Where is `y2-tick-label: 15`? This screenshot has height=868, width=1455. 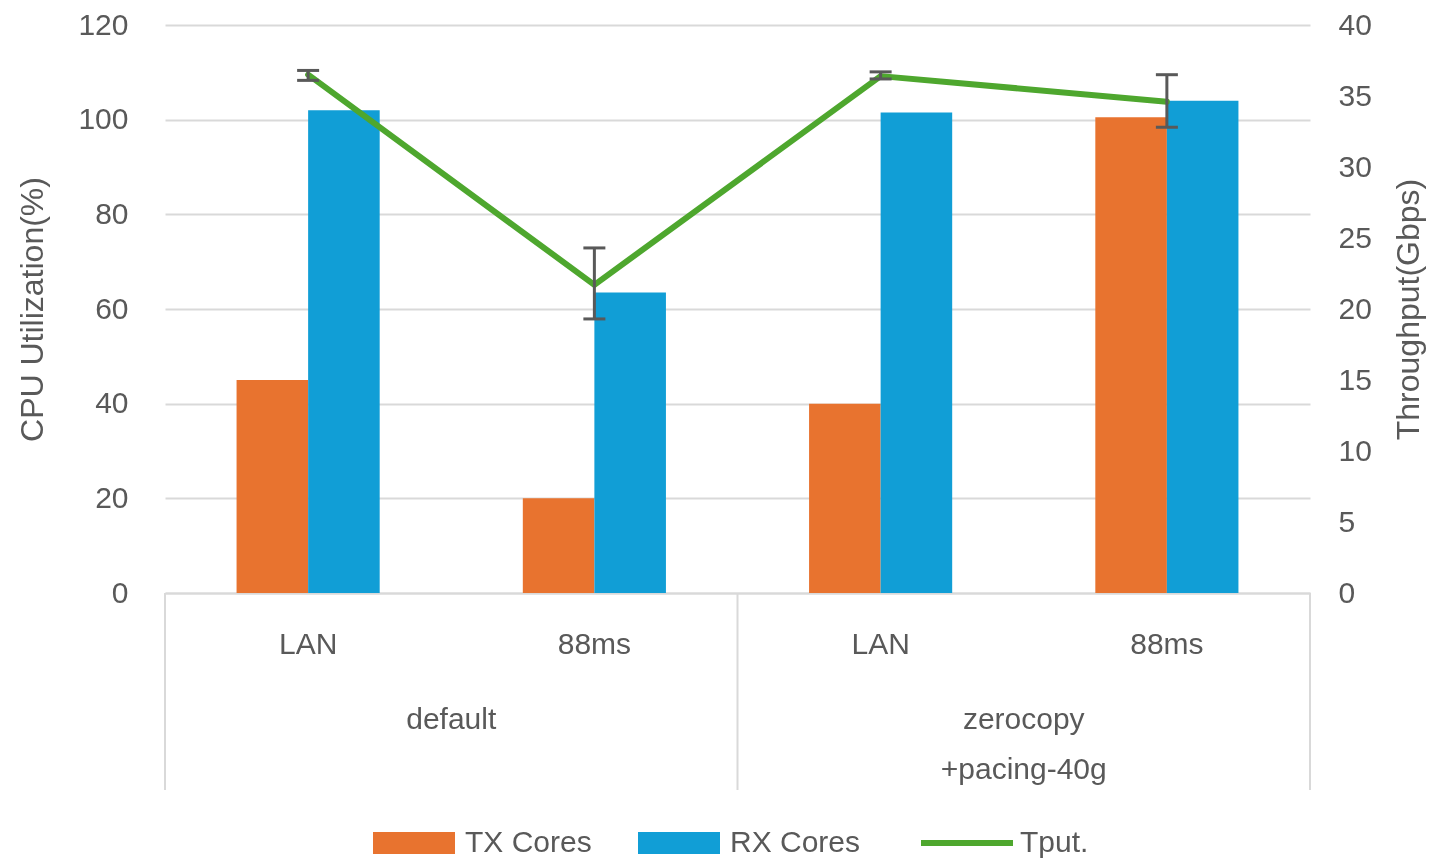
y2-tick-label: 15 is located at coordinates (1355, 379).